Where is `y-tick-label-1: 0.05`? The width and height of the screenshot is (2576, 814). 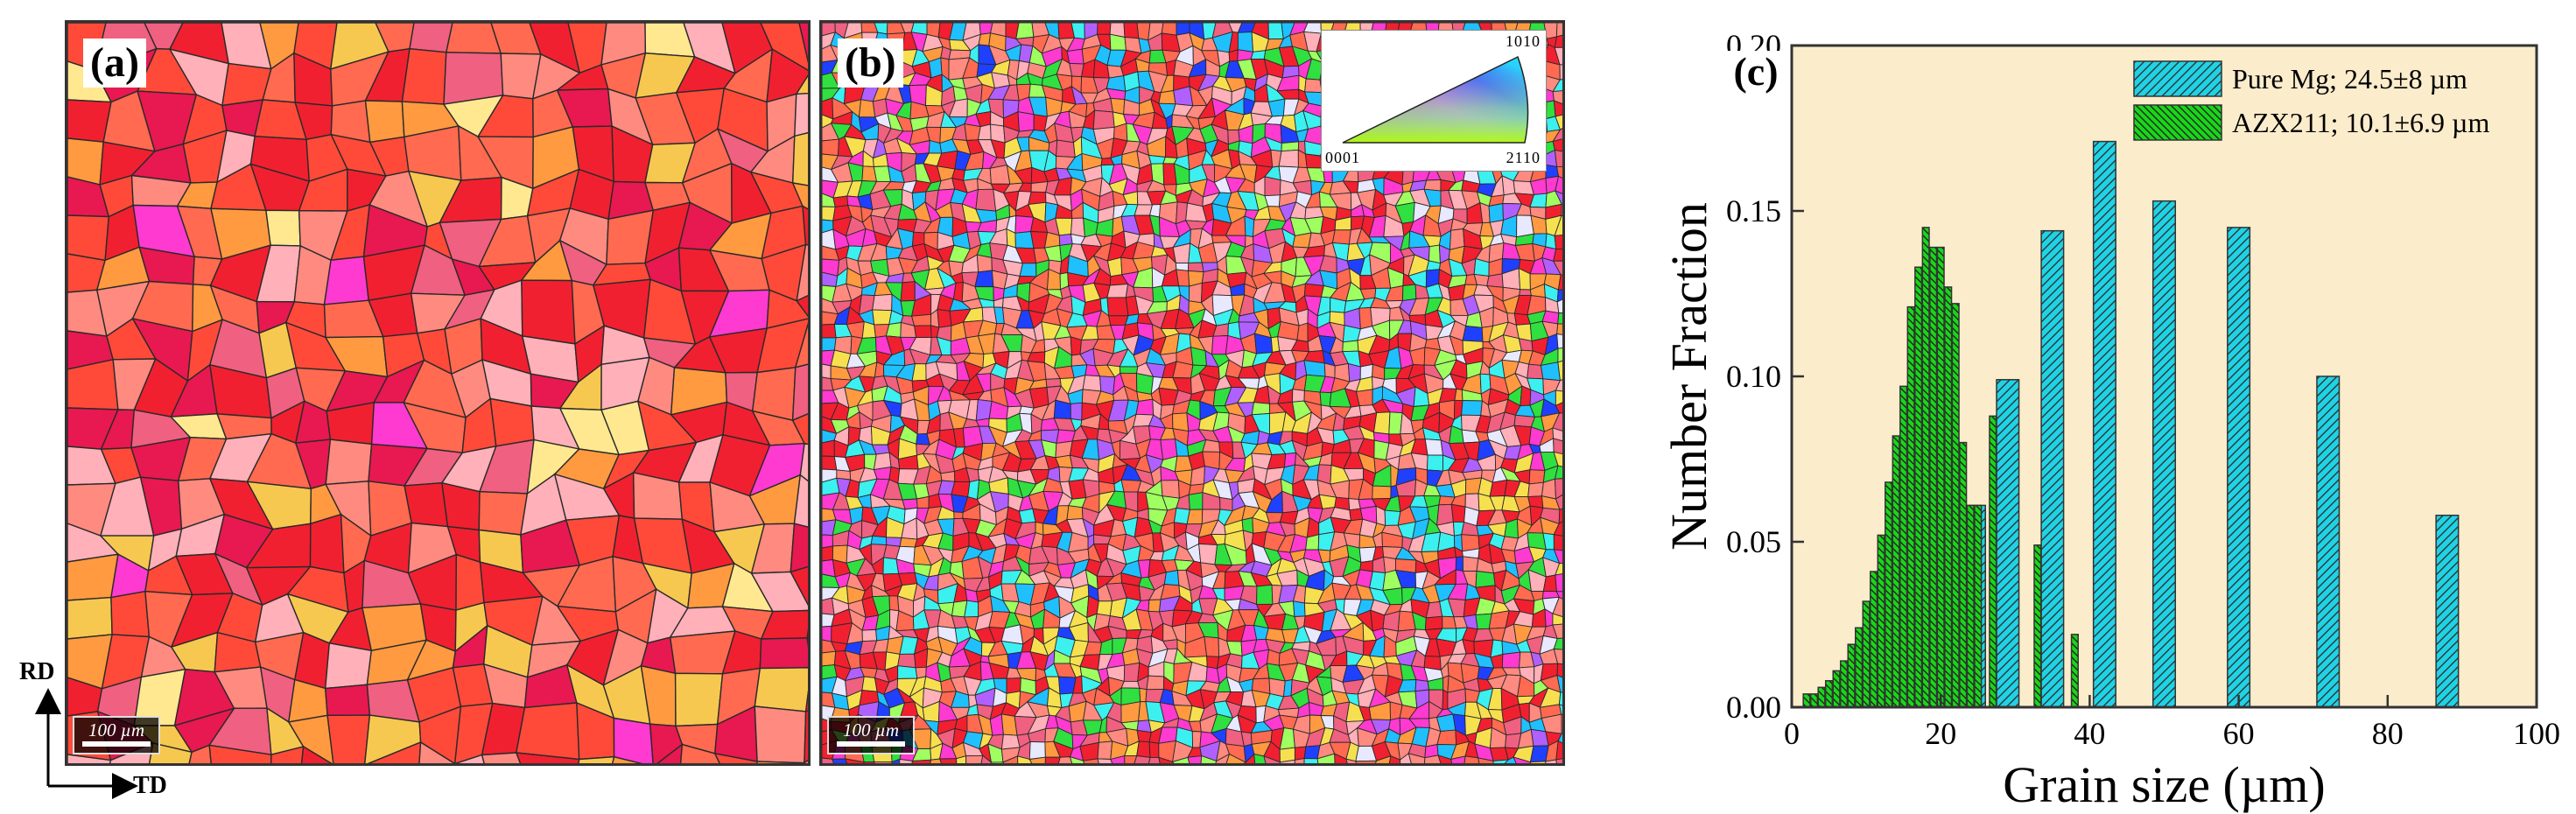
y-tick-label-1: 0.05 is located at coordinates (1753, 541).